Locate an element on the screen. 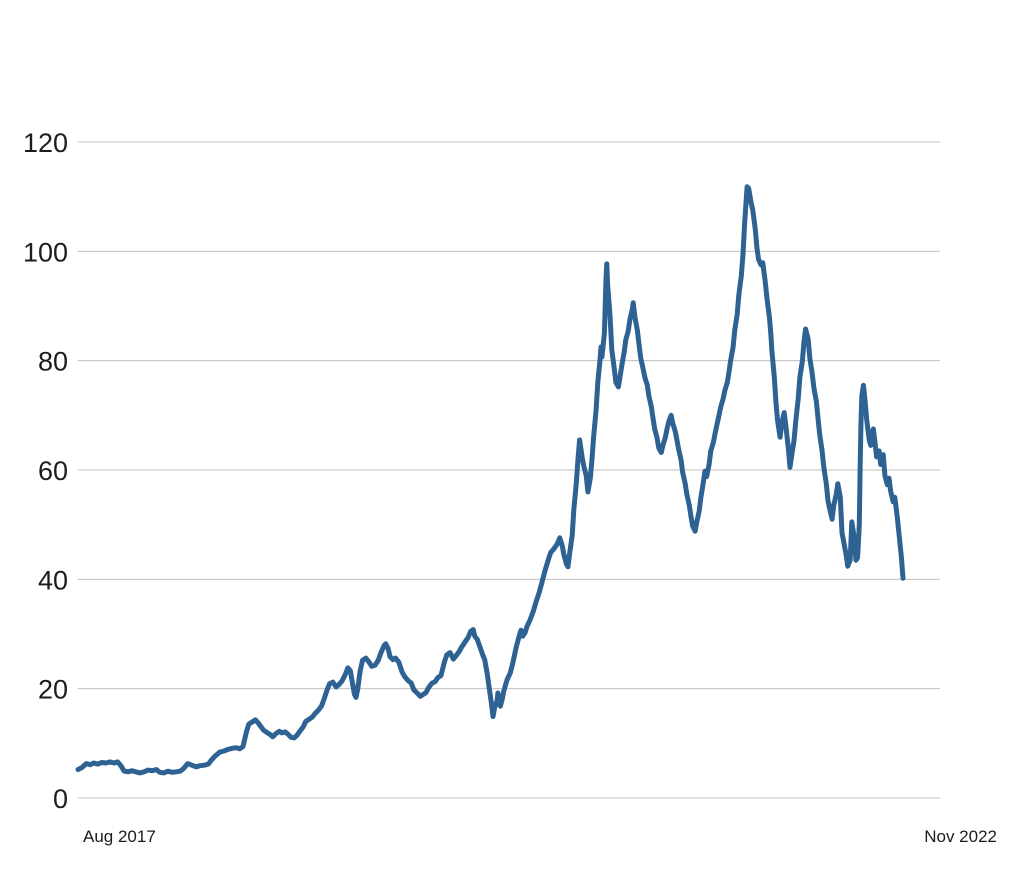  x-axis-labels: Aug 2017 Nov 2022 is located at coordinates (540, 836).